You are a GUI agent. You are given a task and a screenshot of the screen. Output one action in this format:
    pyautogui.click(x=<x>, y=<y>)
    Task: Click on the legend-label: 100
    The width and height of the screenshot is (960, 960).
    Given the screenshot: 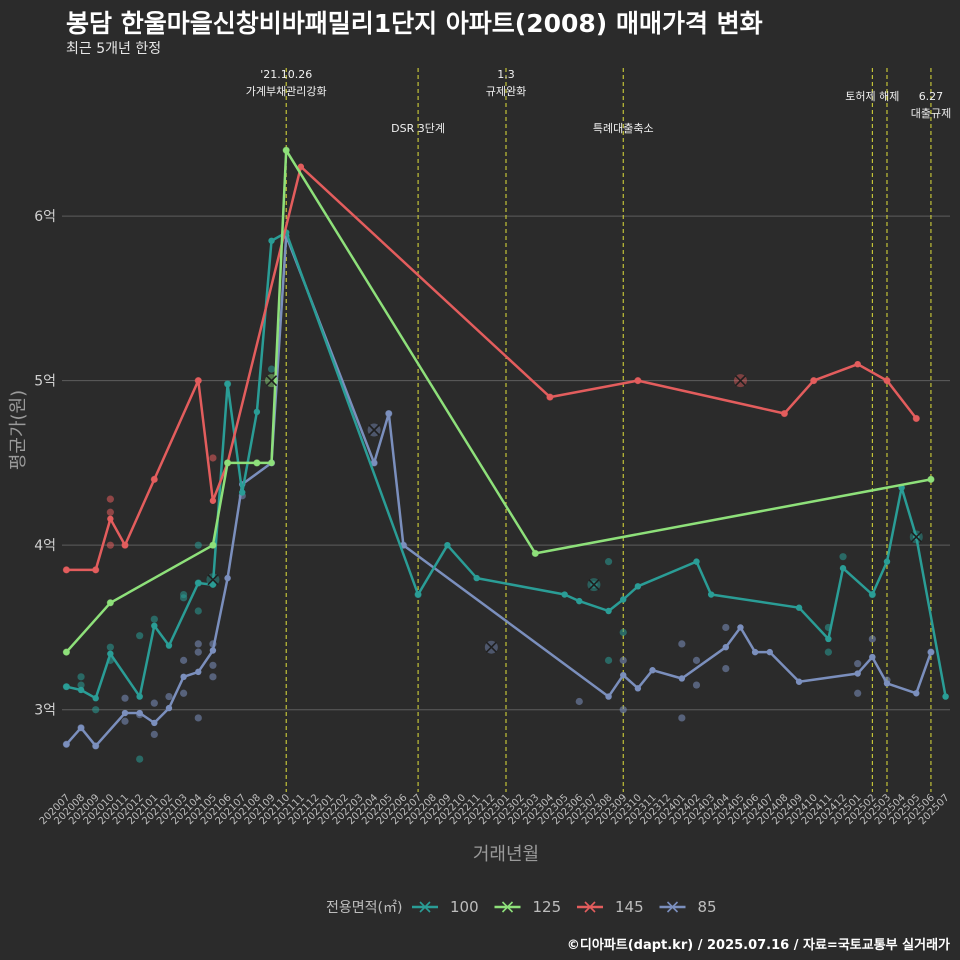 What is the action you would take?
    pyautogui.click(x=464, y=907)
    